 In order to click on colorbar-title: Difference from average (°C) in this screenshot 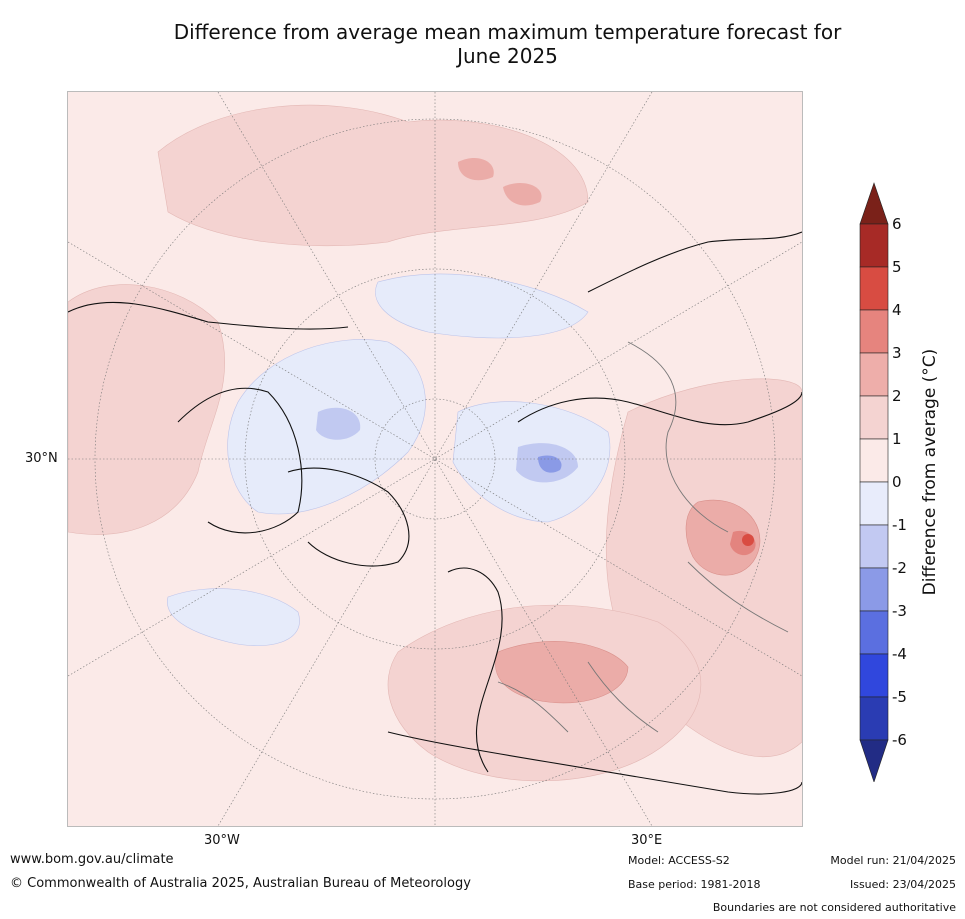, I will do `click(930, 472)`.